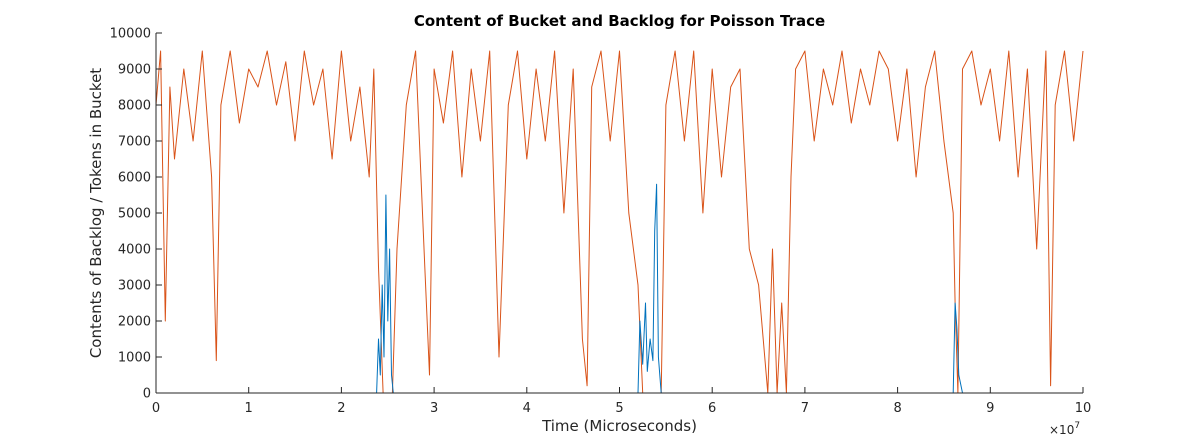 The width and height of the screenshot is (1198, 442). I want to click on x-exponent-base: ×10, so click(1061, 430).